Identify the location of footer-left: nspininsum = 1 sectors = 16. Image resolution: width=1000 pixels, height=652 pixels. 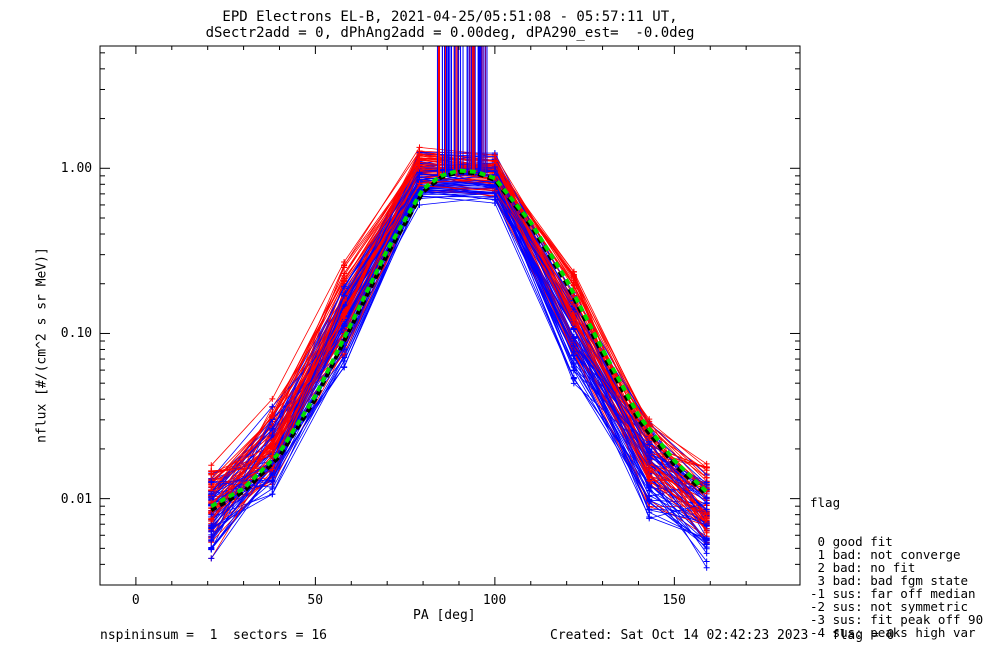
(213, 635).